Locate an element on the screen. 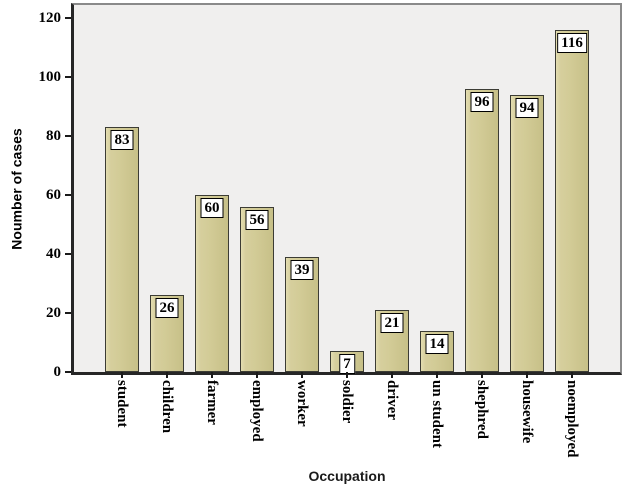 The width and height of the screenshot is (626, 501). bar-soldier: 7 is located at coordinates (347, 362).